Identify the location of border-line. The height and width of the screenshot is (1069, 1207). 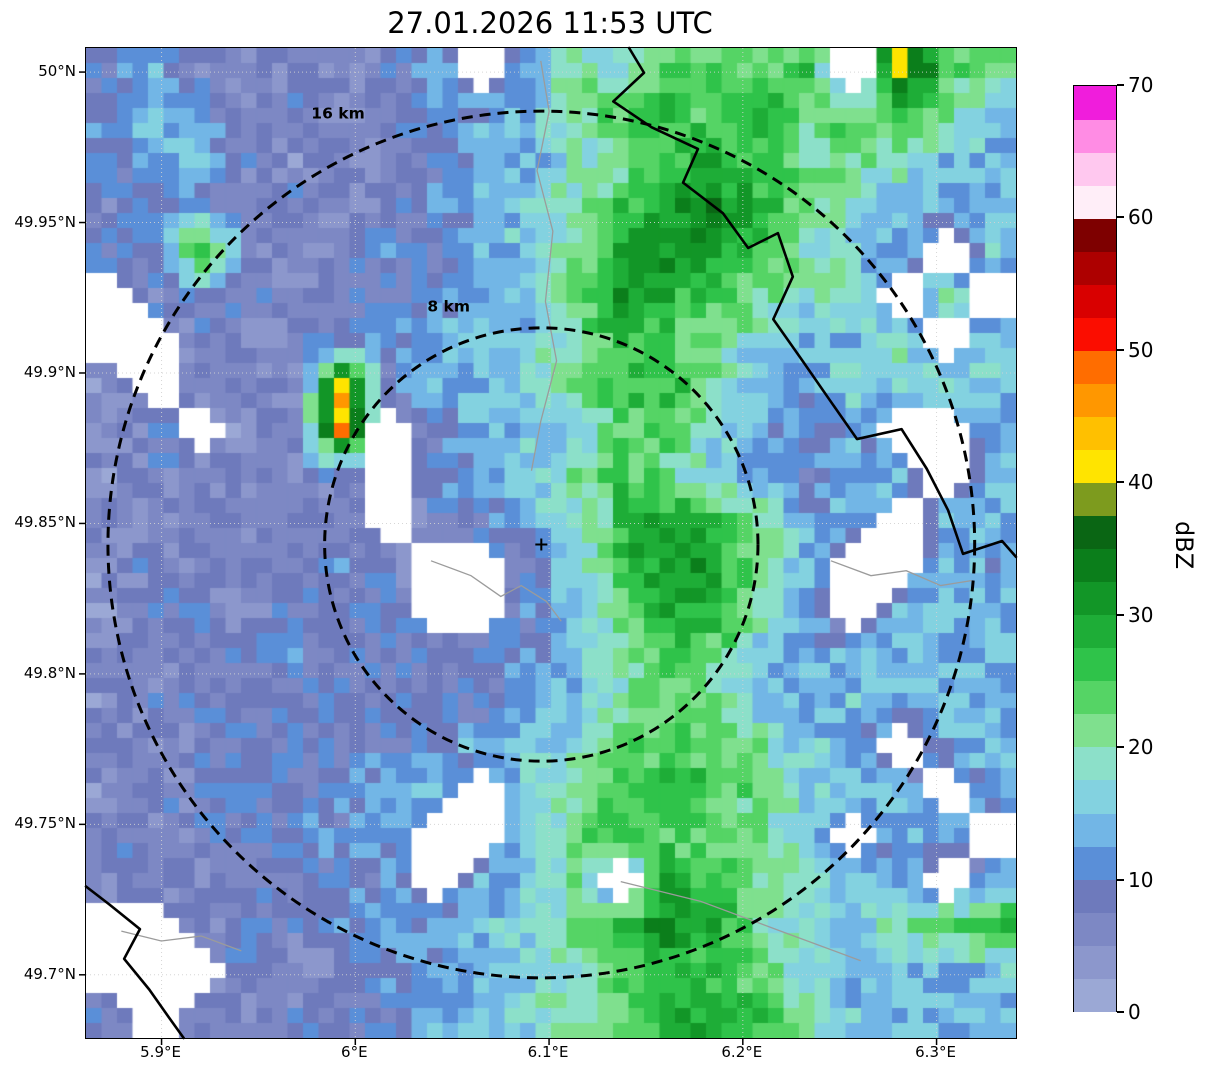
(134, 962).